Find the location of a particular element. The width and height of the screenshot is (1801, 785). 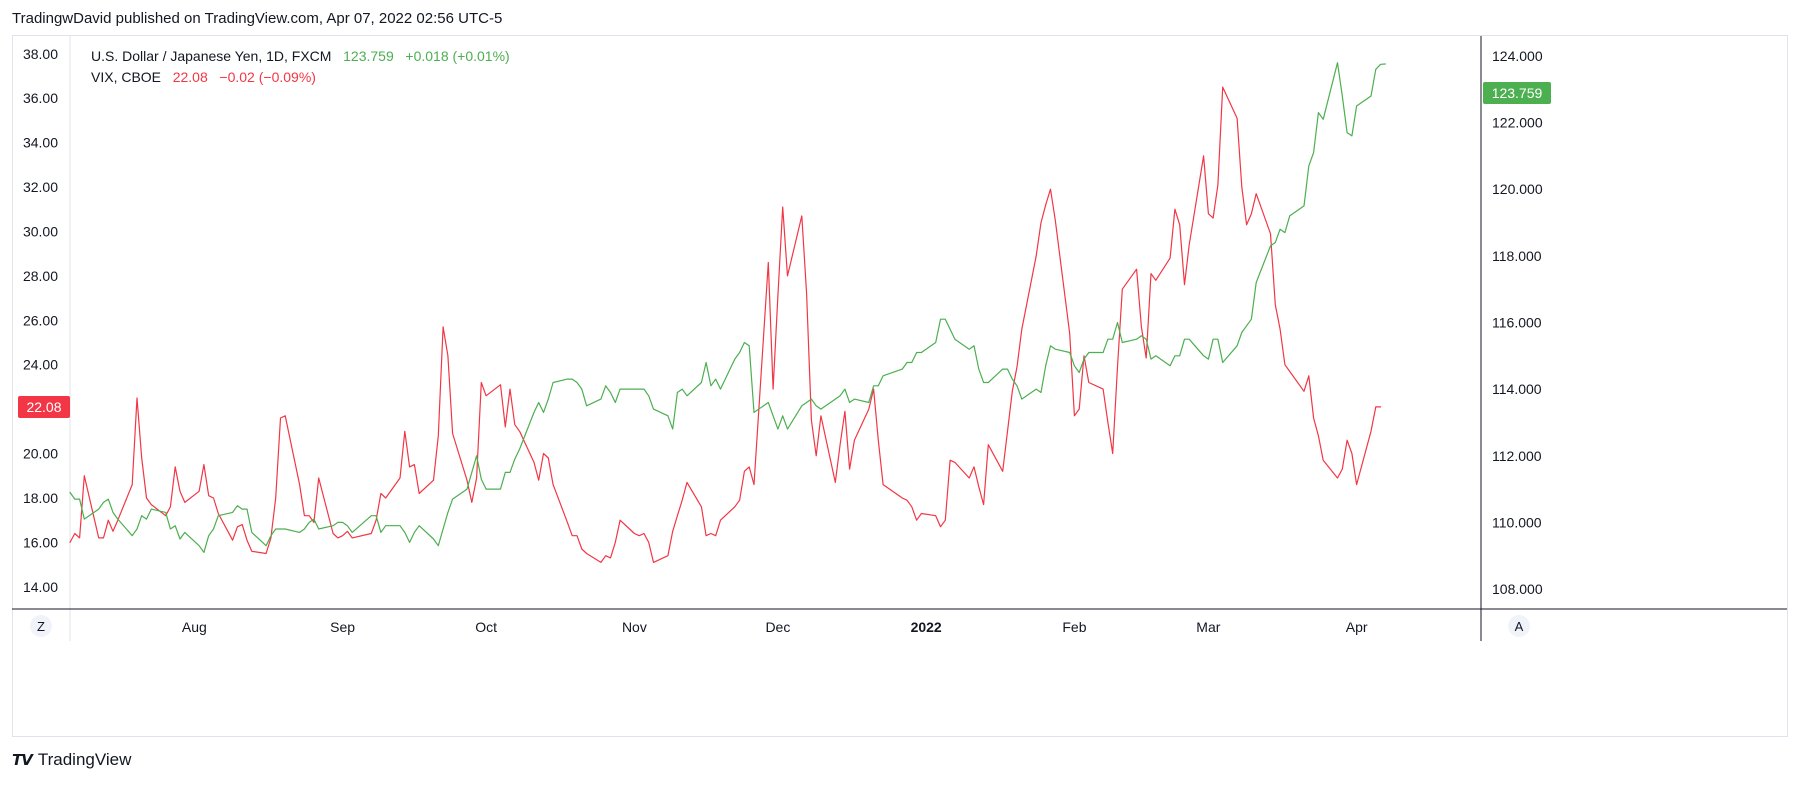

legend-usdjpy-name: U.S. Dollar / Japanese Yen, 1D, FXCM is located at coordinates (211, 56).